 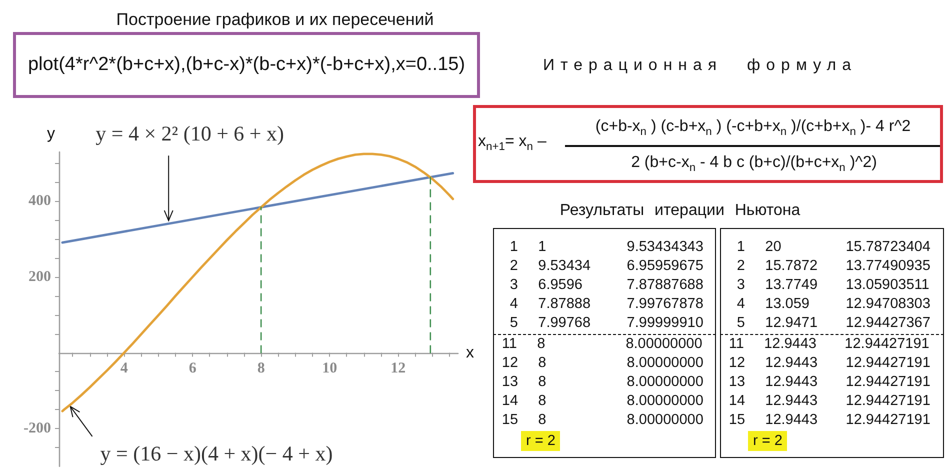 I want to click on text: 2 15.7872 13.77490935, so click(x=833, y=266).